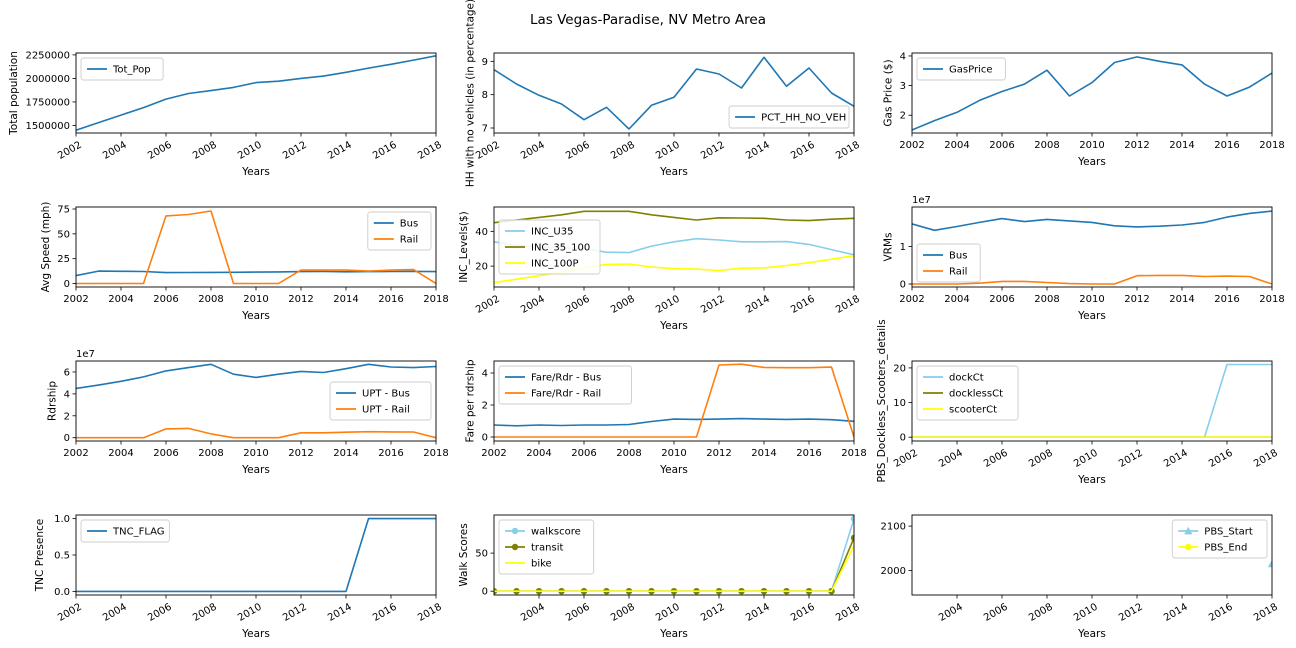 The height and width of the screenshot is (648, 1296). I want to click on y-tick-label-p11-0: 0, so click(485, 592).